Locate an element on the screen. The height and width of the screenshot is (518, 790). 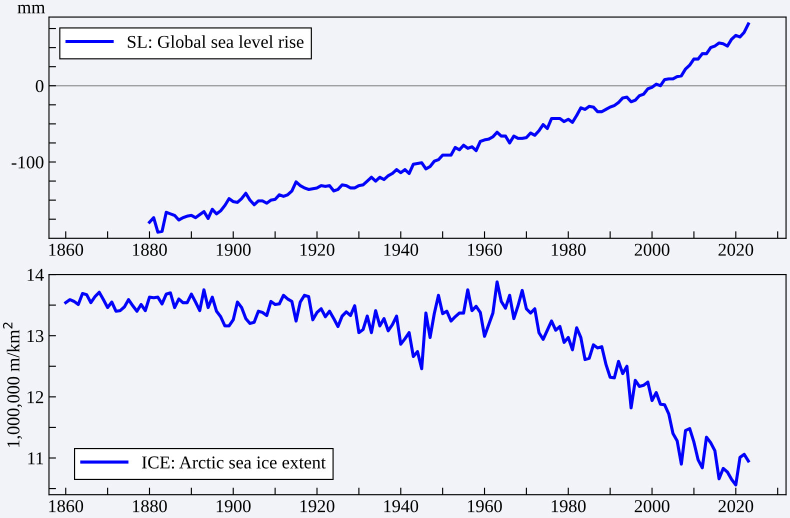
y-tick-label: -100 is located at coordinates (28, 162).